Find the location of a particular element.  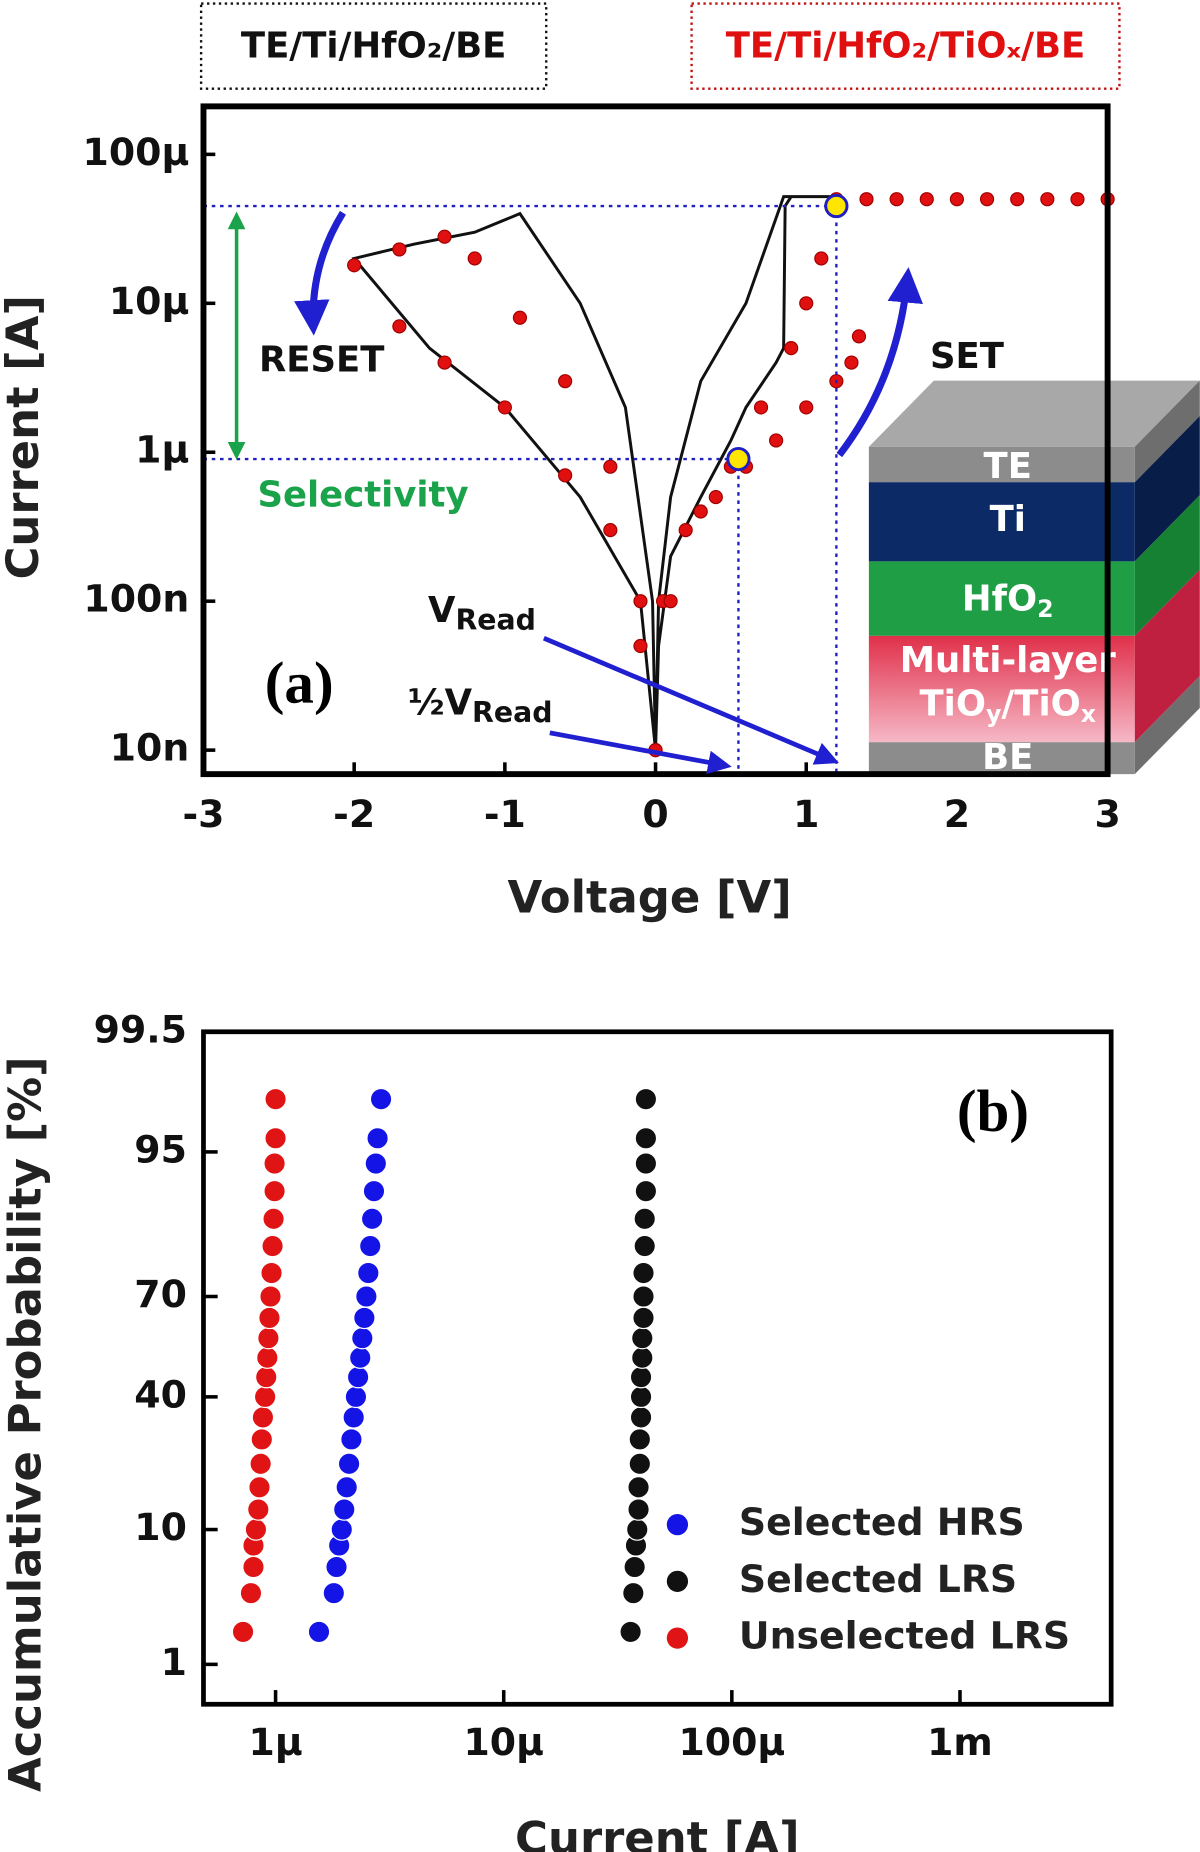

y-tick-label: 95 is located at coordinates (160, 1149).